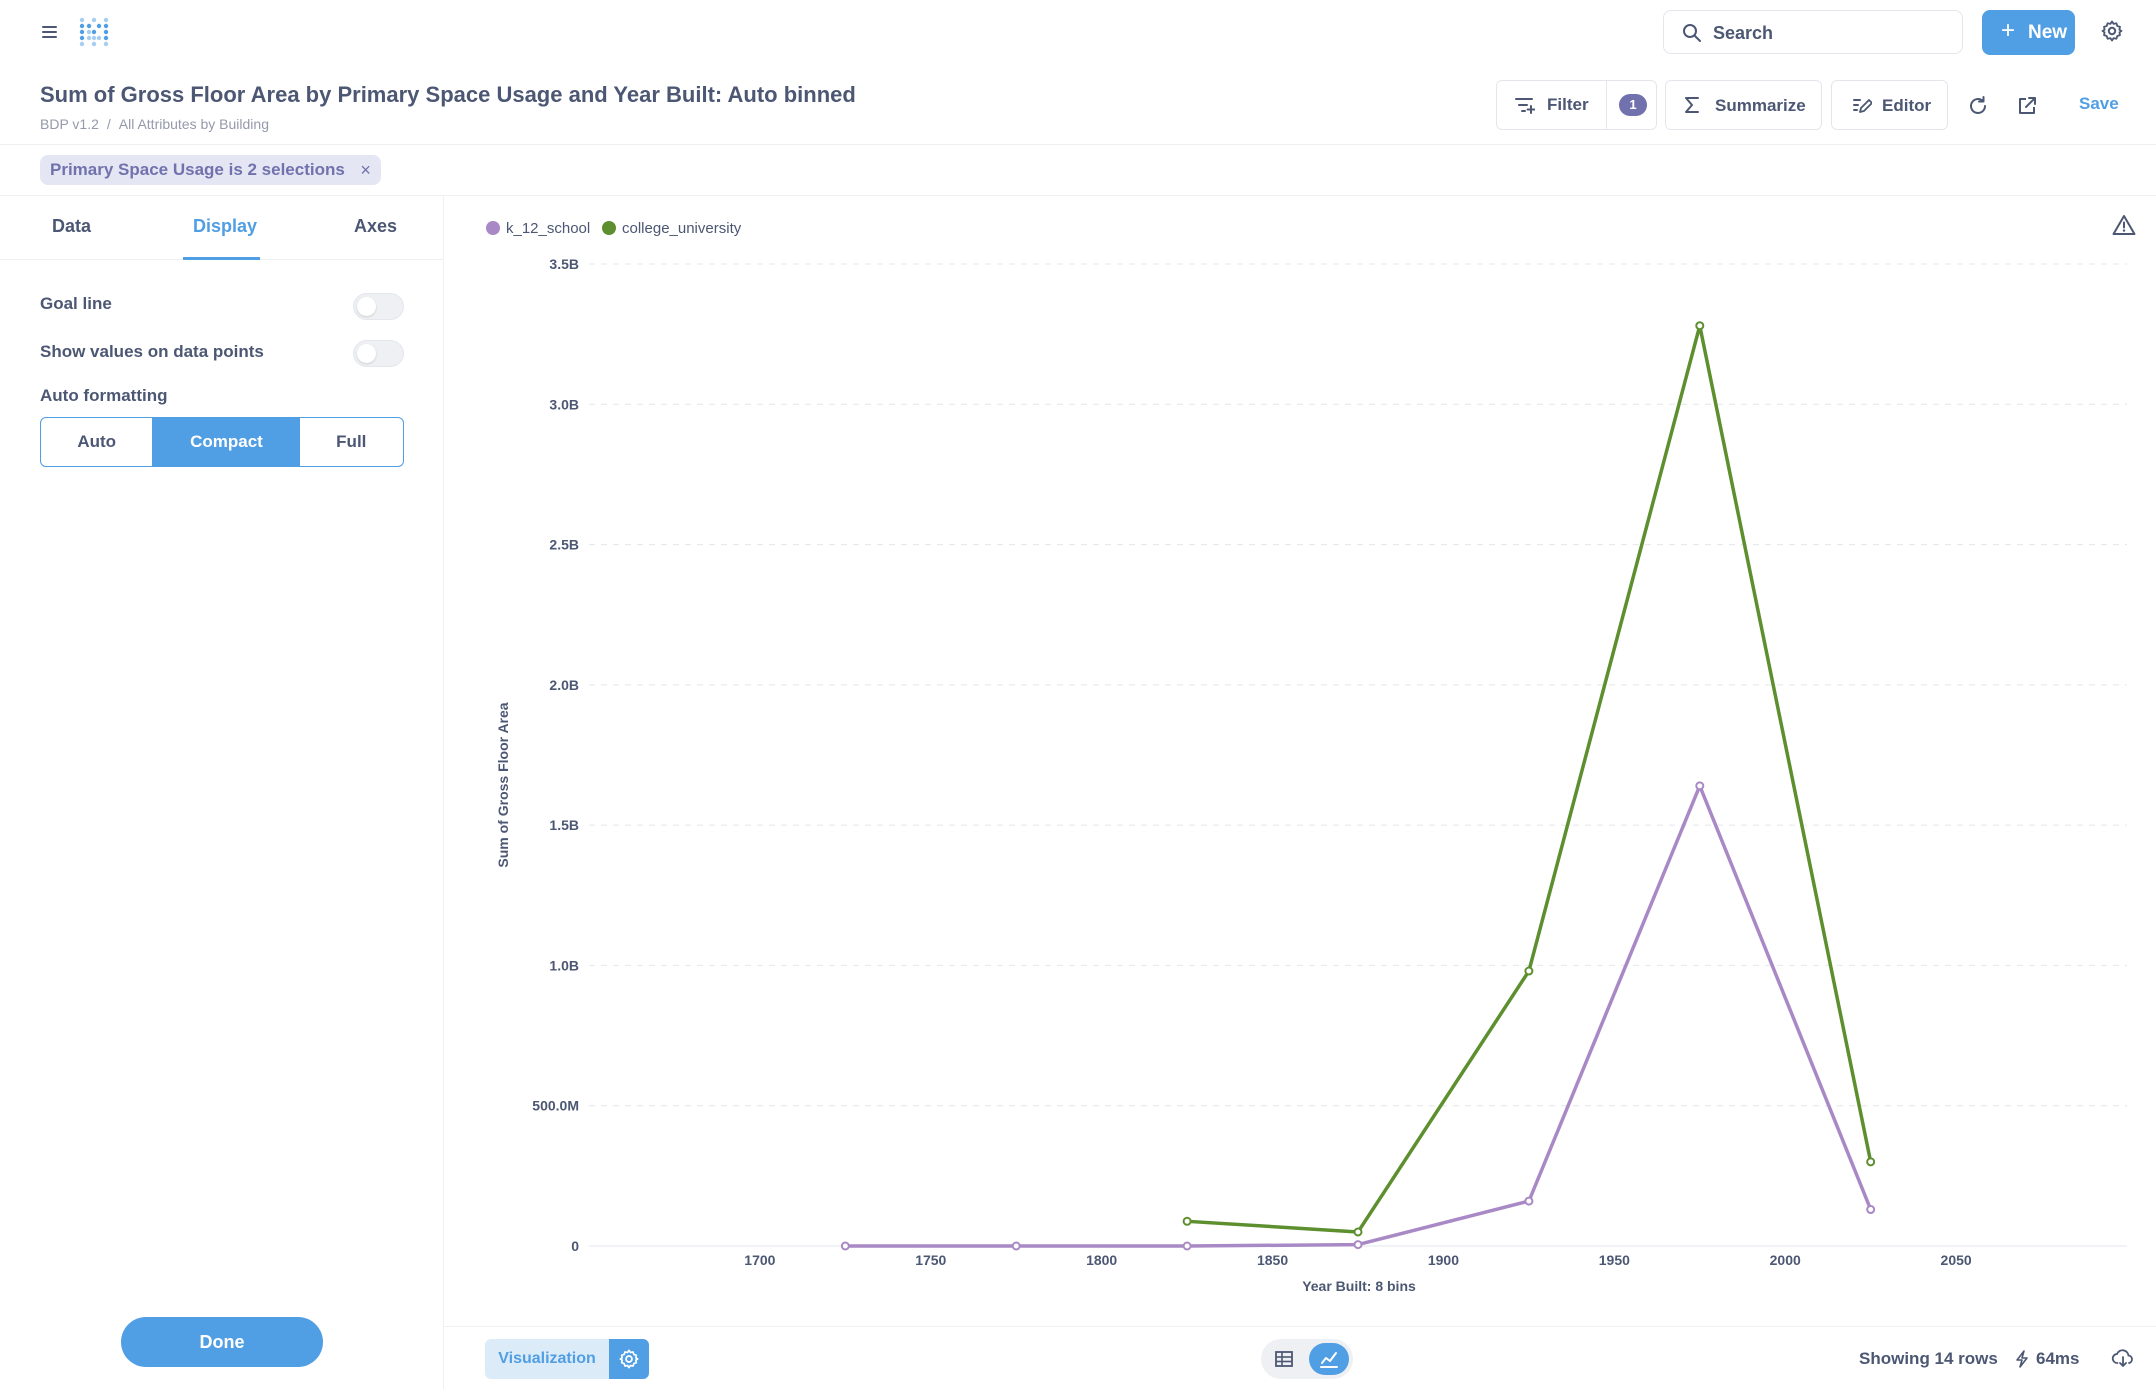 This screenshot has width=2156, height=1389. Describe the element at coordinates (564, 825) in the screenshot. I see `y-tick-label: 1.5B` at that location.